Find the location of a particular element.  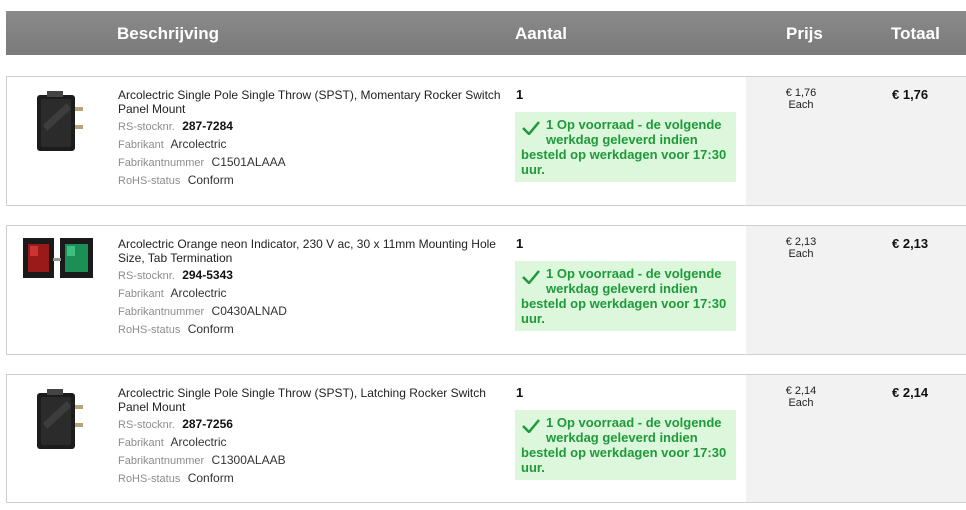

unit-price: € 1,76 Each is located at coordinates (801, 99).